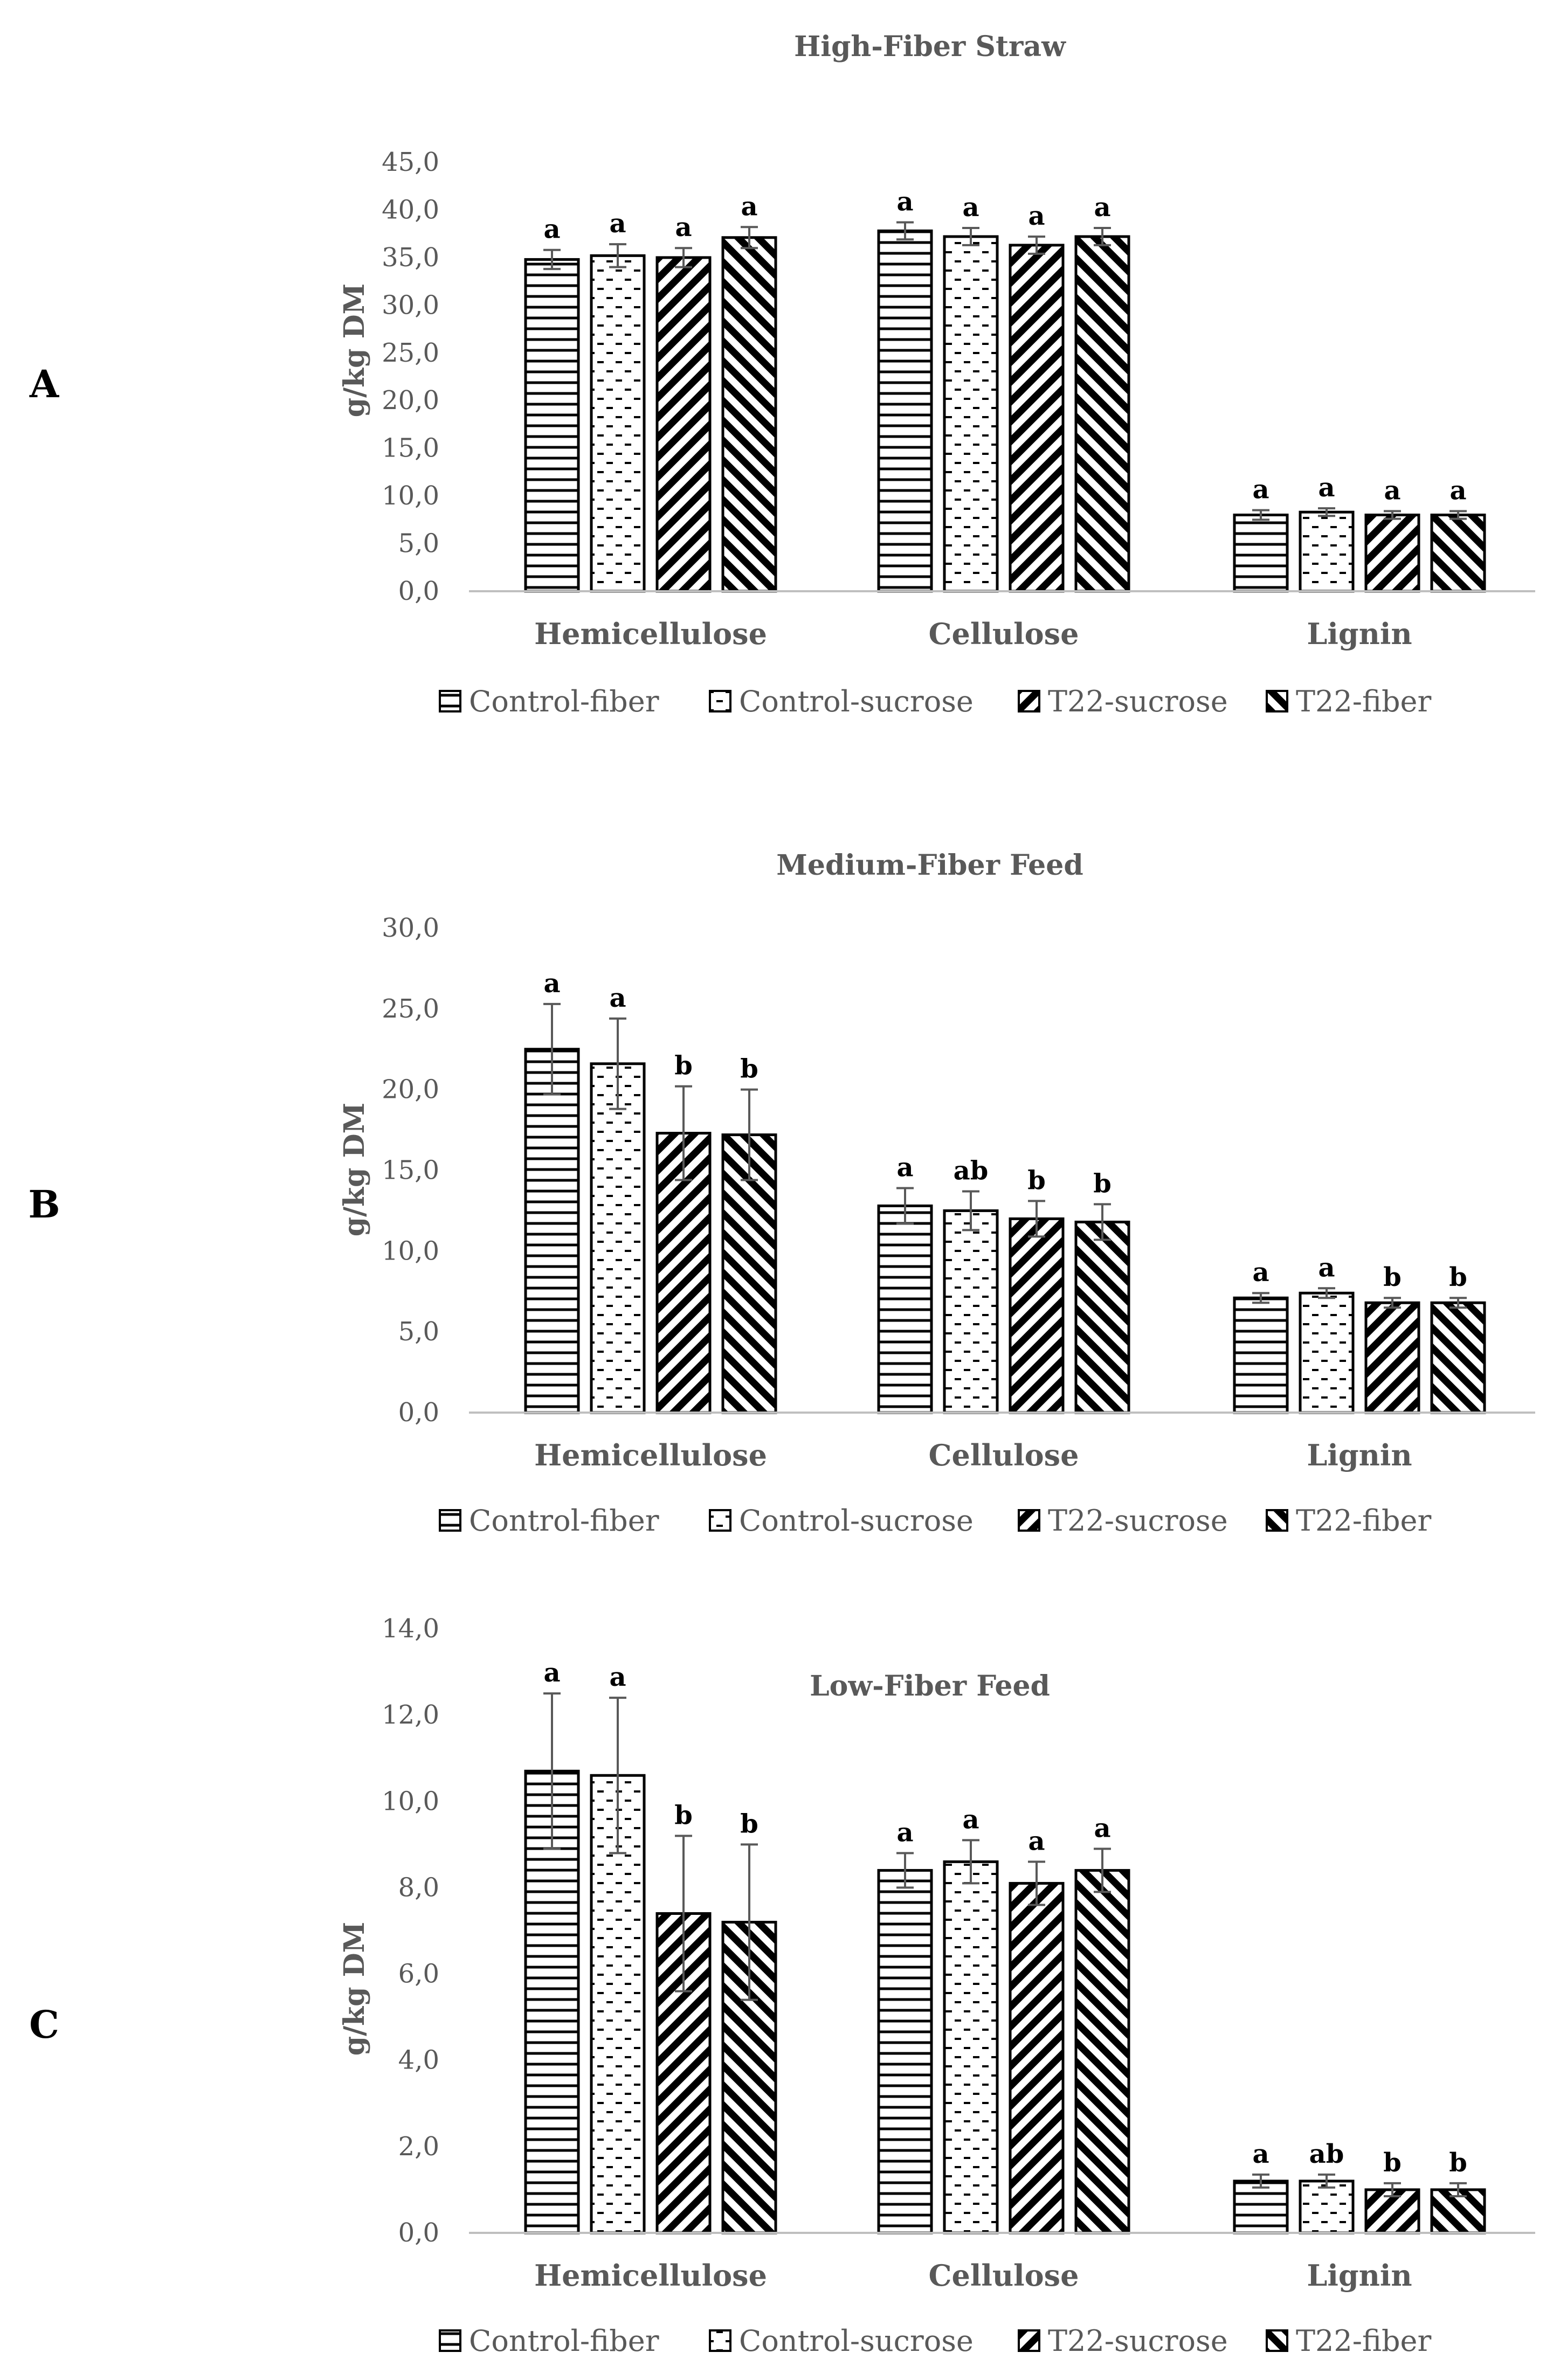 The height and width of the screenshot is (2380, 1560). What do you see at coordinates (410, 353) in the screenshot?
I see `y-tick-label: 25,0` at bounding box center [410, 353].